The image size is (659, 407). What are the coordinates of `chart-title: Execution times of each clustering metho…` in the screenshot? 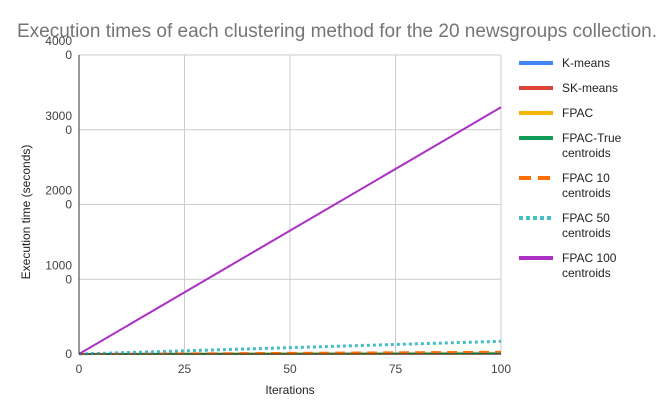 It's located at (337, 31).